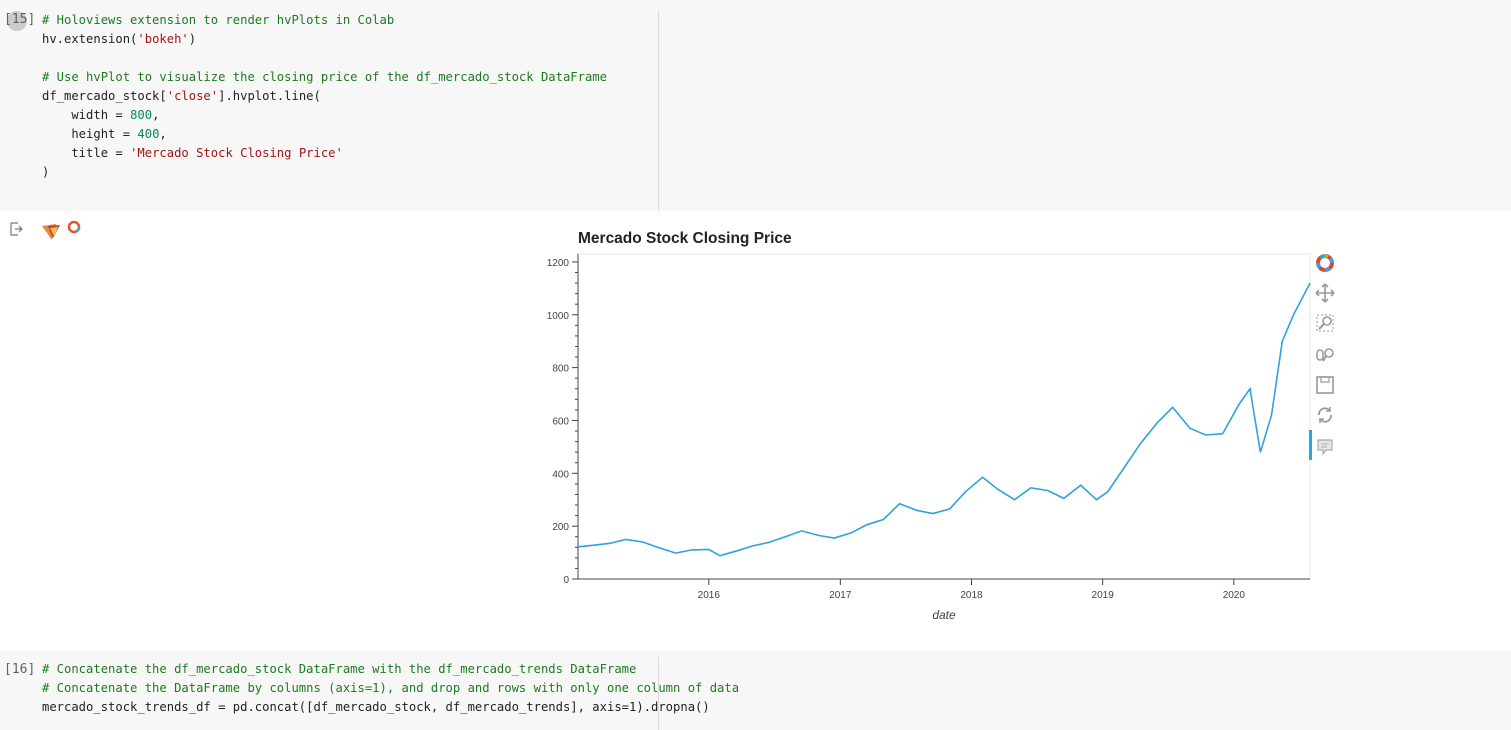  I want to click on chart-title: Mercado Stock Closing Price, so click(685, 238).